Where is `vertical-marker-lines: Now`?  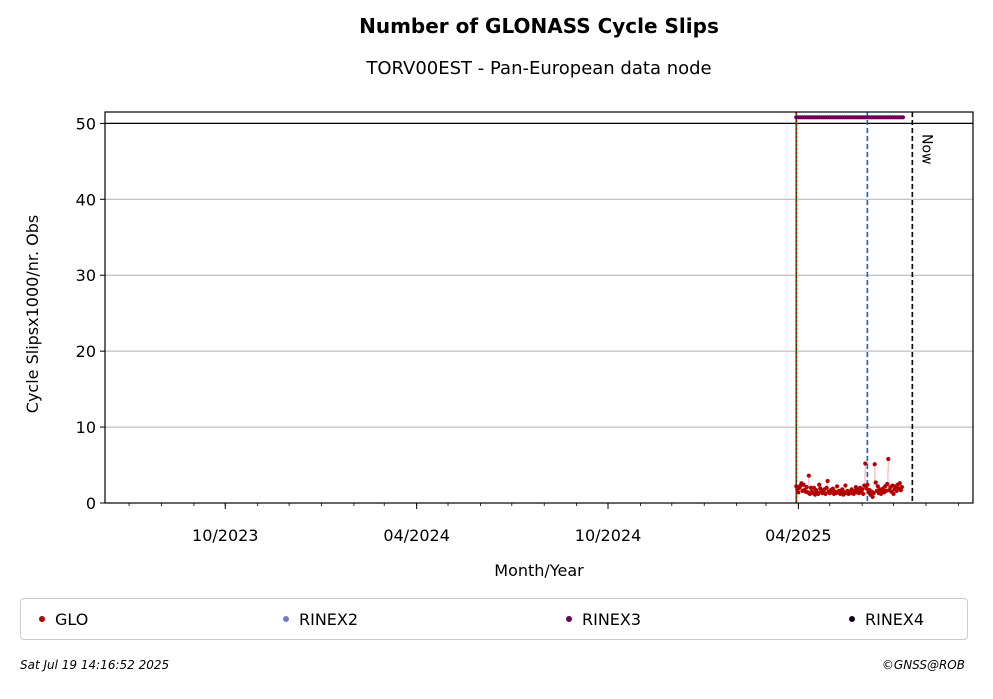 vertical-marker-lines: Now is located at coordinates (864, 307).